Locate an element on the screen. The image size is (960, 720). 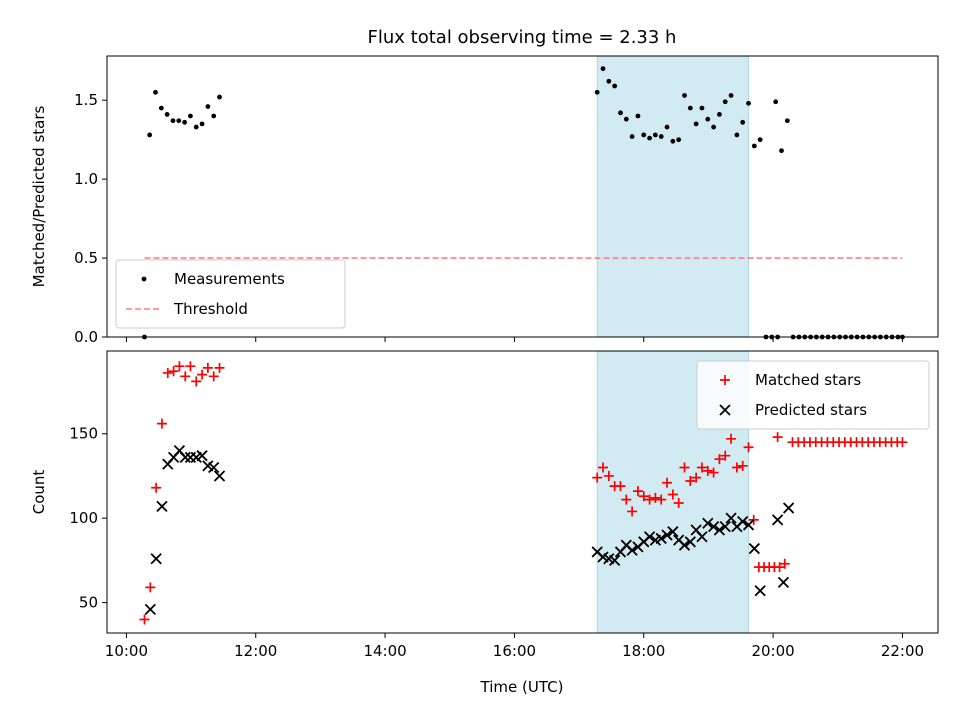
y-tick-label: 100 is located at coordinates (83, 518).